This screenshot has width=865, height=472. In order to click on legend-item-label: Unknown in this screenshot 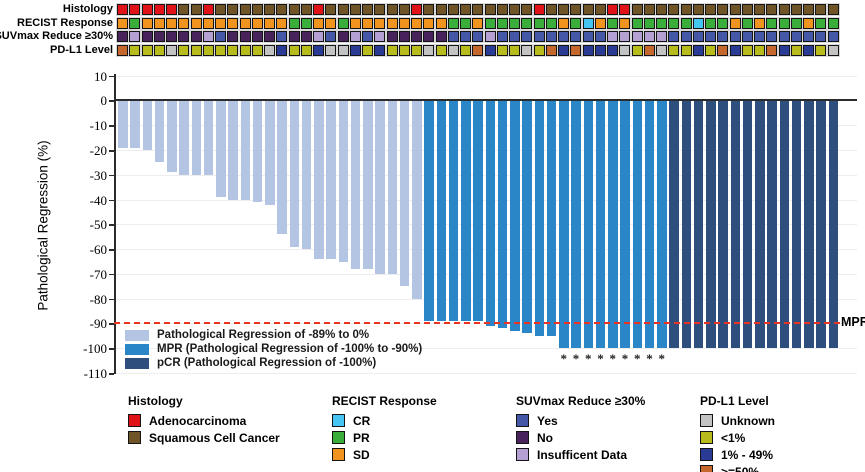, I will do `click(748, 421)`.